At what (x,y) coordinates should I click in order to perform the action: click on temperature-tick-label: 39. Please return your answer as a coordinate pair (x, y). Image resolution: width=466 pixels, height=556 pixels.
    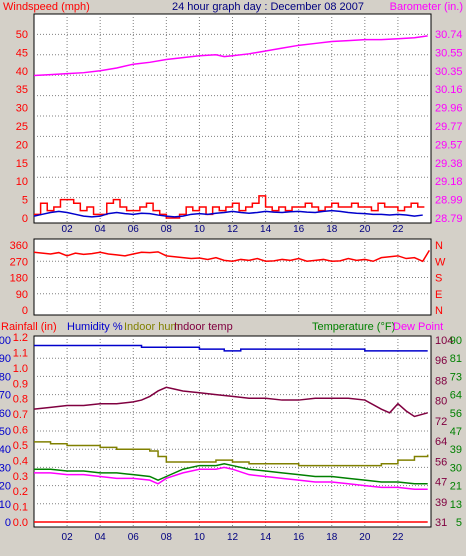
    Looking at the image, I should click on (456, 450).